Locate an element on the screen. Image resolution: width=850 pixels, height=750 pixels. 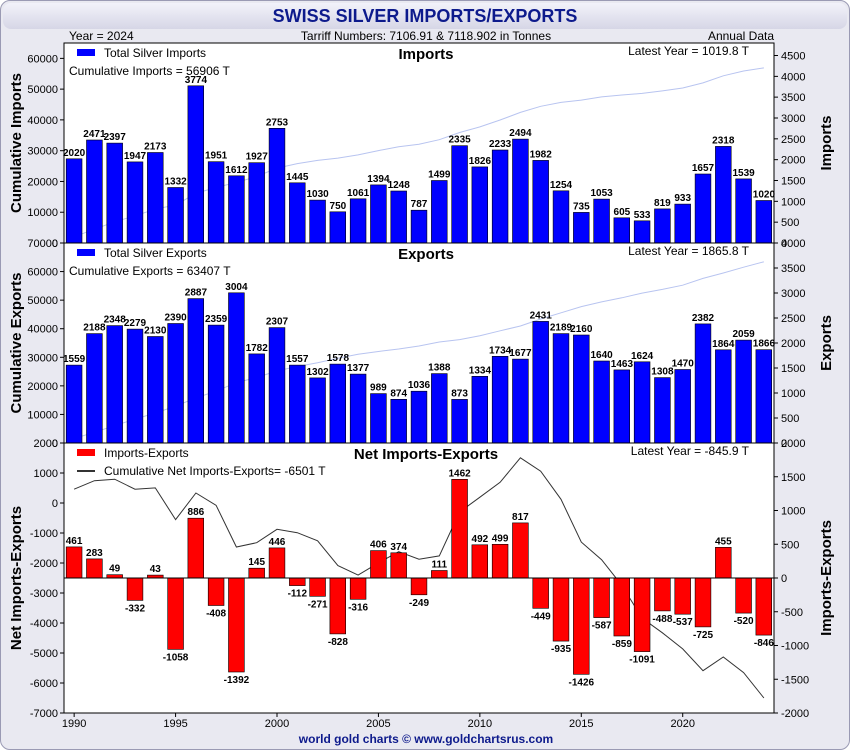
net-bar-label: -859 is located at coordinates (622, 644).